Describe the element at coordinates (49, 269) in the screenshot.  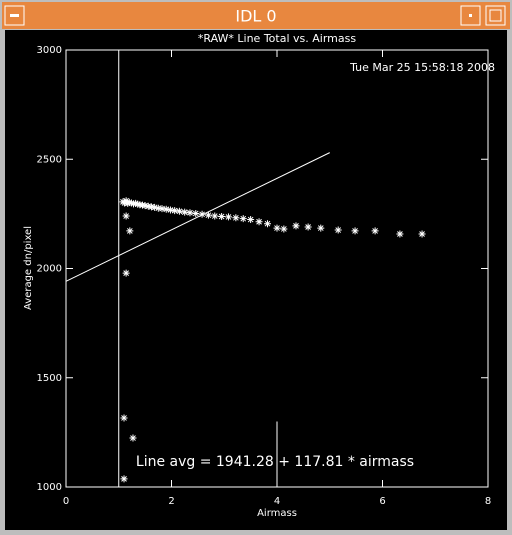
I see `y-tick-label: 2000` at that location.